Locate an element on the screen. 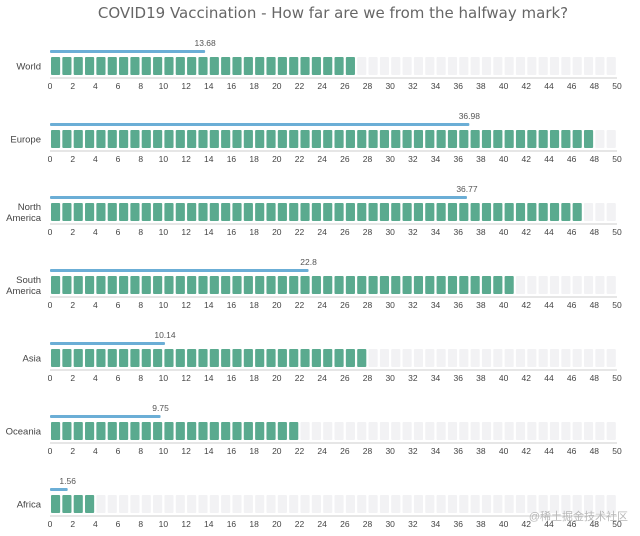  x-tick-label: 48 is located at coordinates (595, 524).